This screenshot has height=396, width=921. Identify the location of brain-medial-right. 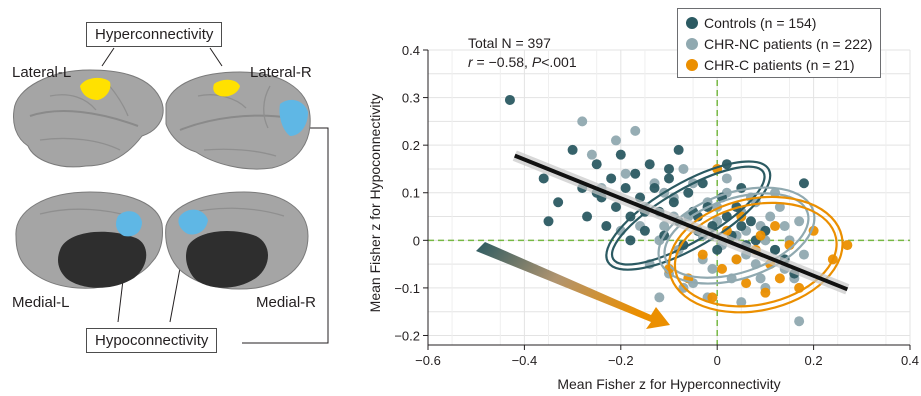
(237, 240).